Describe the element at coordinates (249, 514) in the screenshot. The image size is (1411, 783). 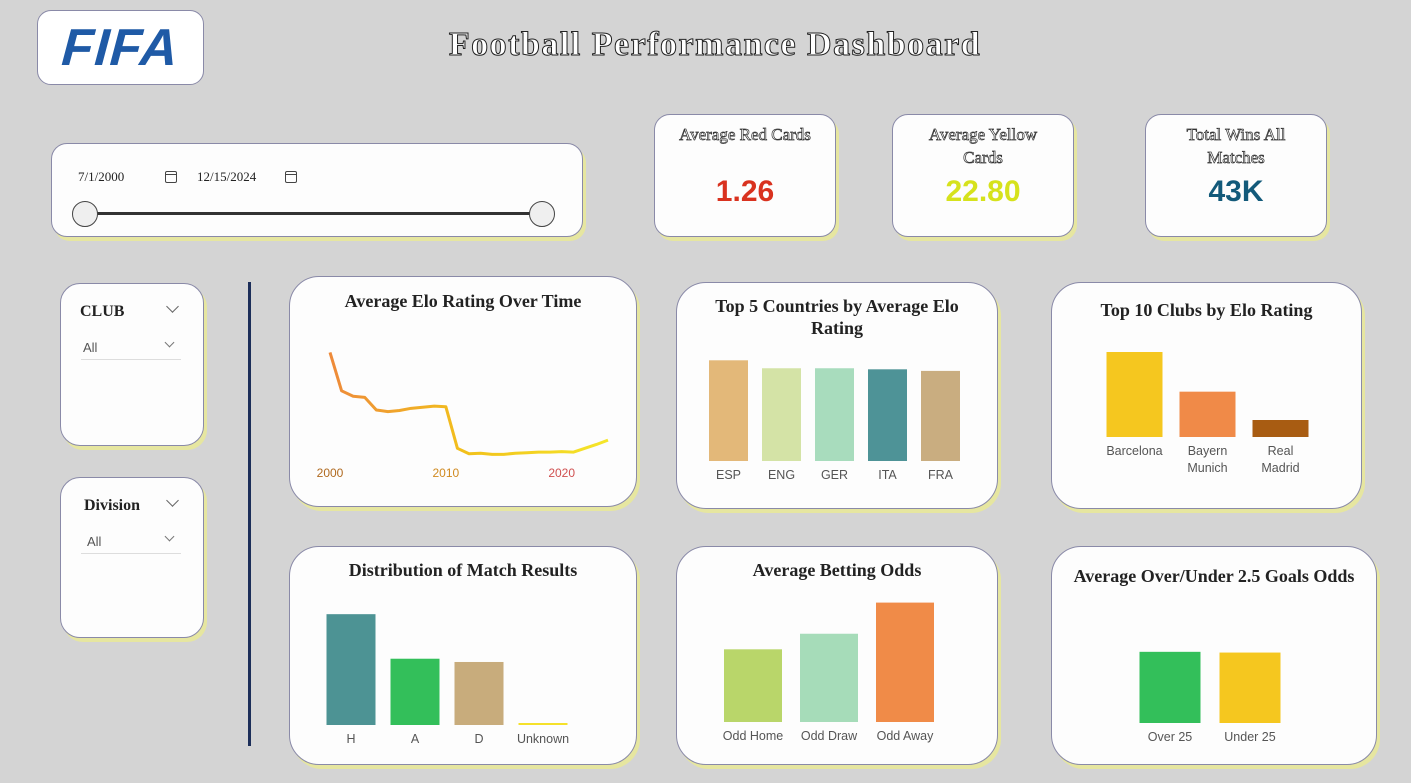
I see `vertical-divider` at that location.